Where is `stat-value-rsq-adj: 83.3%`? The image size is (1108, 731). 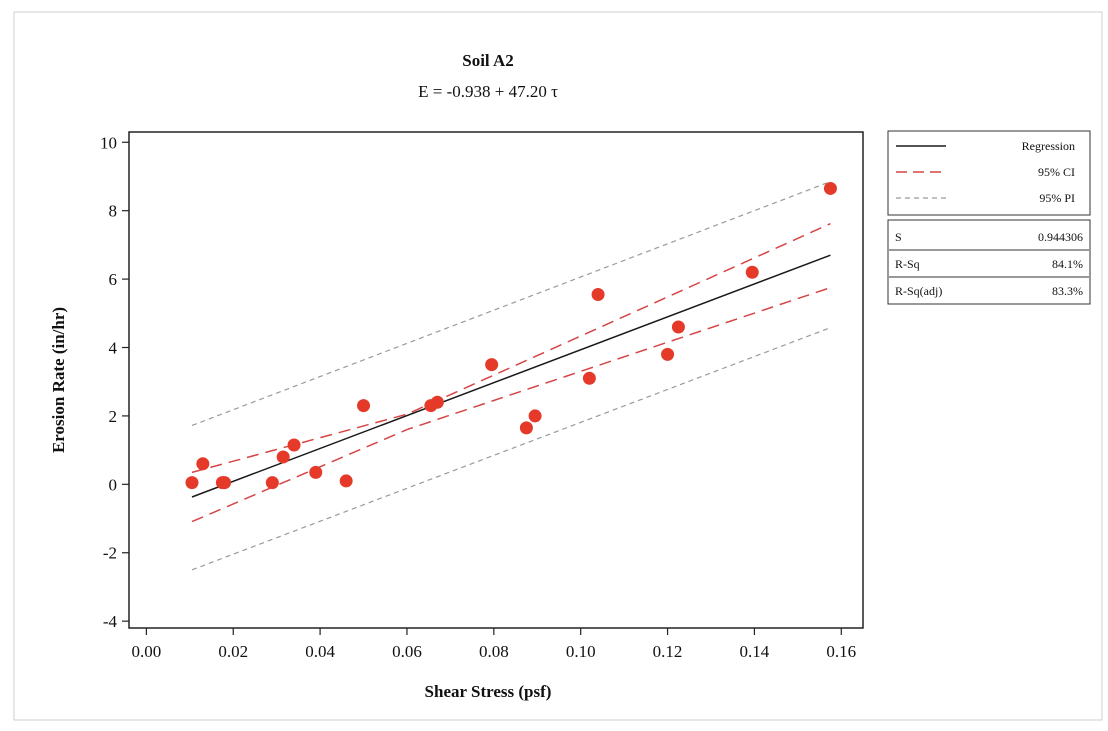
stat-value-rsq-adj: 83.3% is located at coordinates (1067, 291).